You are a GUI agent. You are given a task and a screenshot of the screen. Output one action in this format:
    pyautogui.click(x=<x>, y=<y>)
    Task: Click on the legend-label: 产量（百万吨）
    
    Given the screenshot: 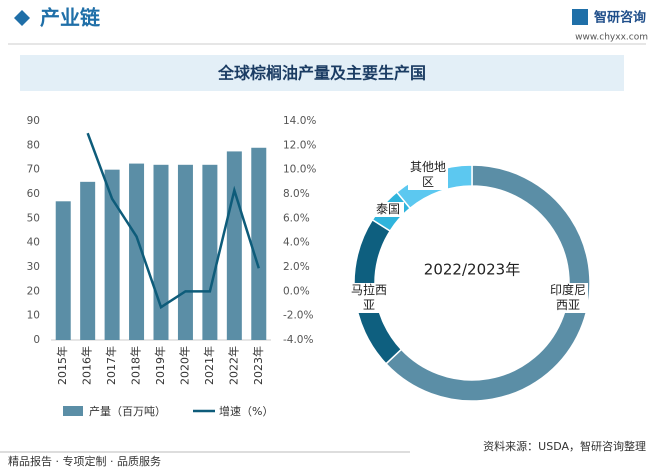 What is the action you would take?
    pyautogui.click(x=127, y=411)
    